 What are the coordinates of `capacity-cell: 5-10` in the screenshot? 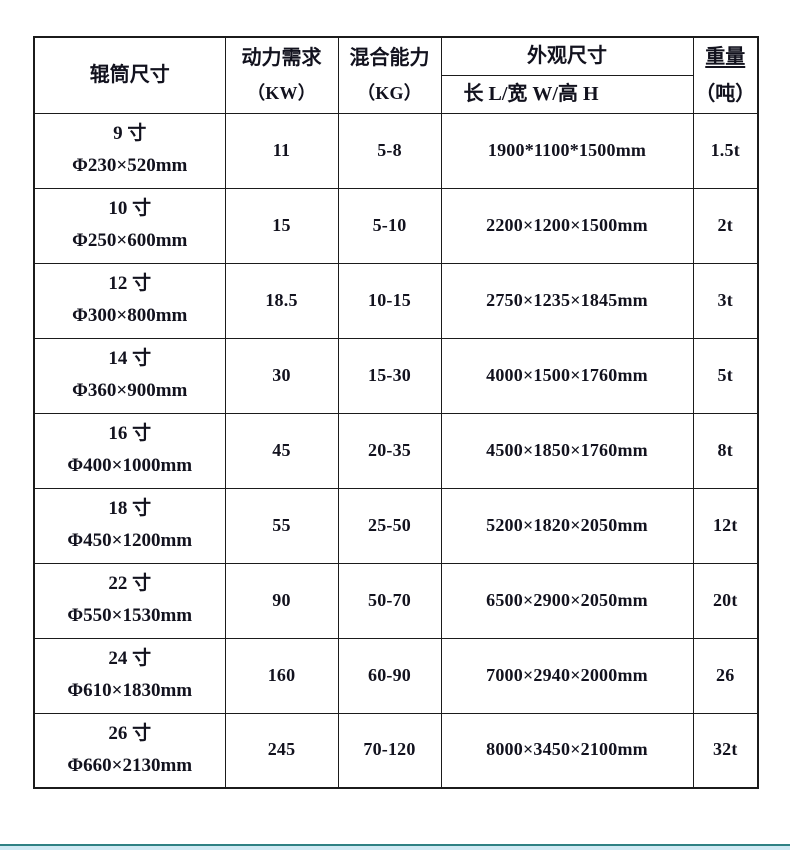 It's located at (389, 225).